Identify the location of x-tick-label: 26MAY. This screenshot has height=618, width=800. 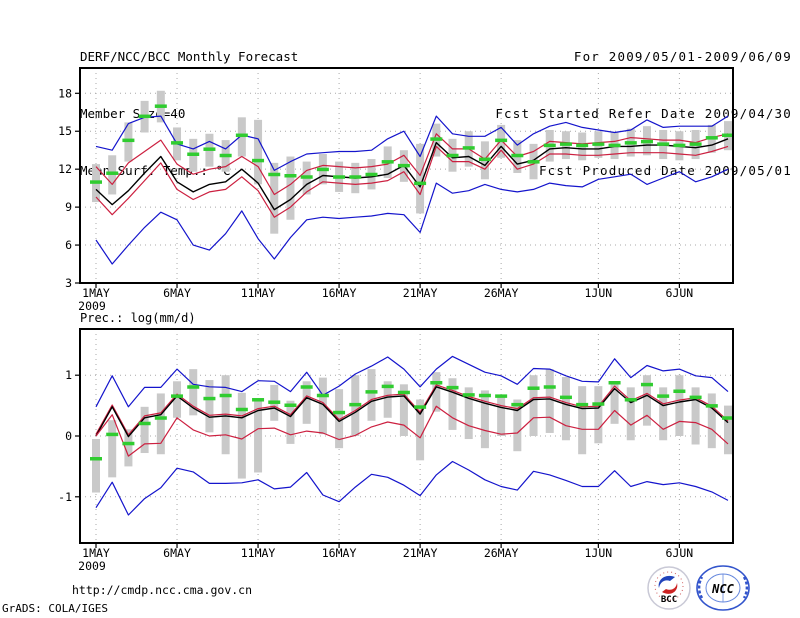
(501, 553).